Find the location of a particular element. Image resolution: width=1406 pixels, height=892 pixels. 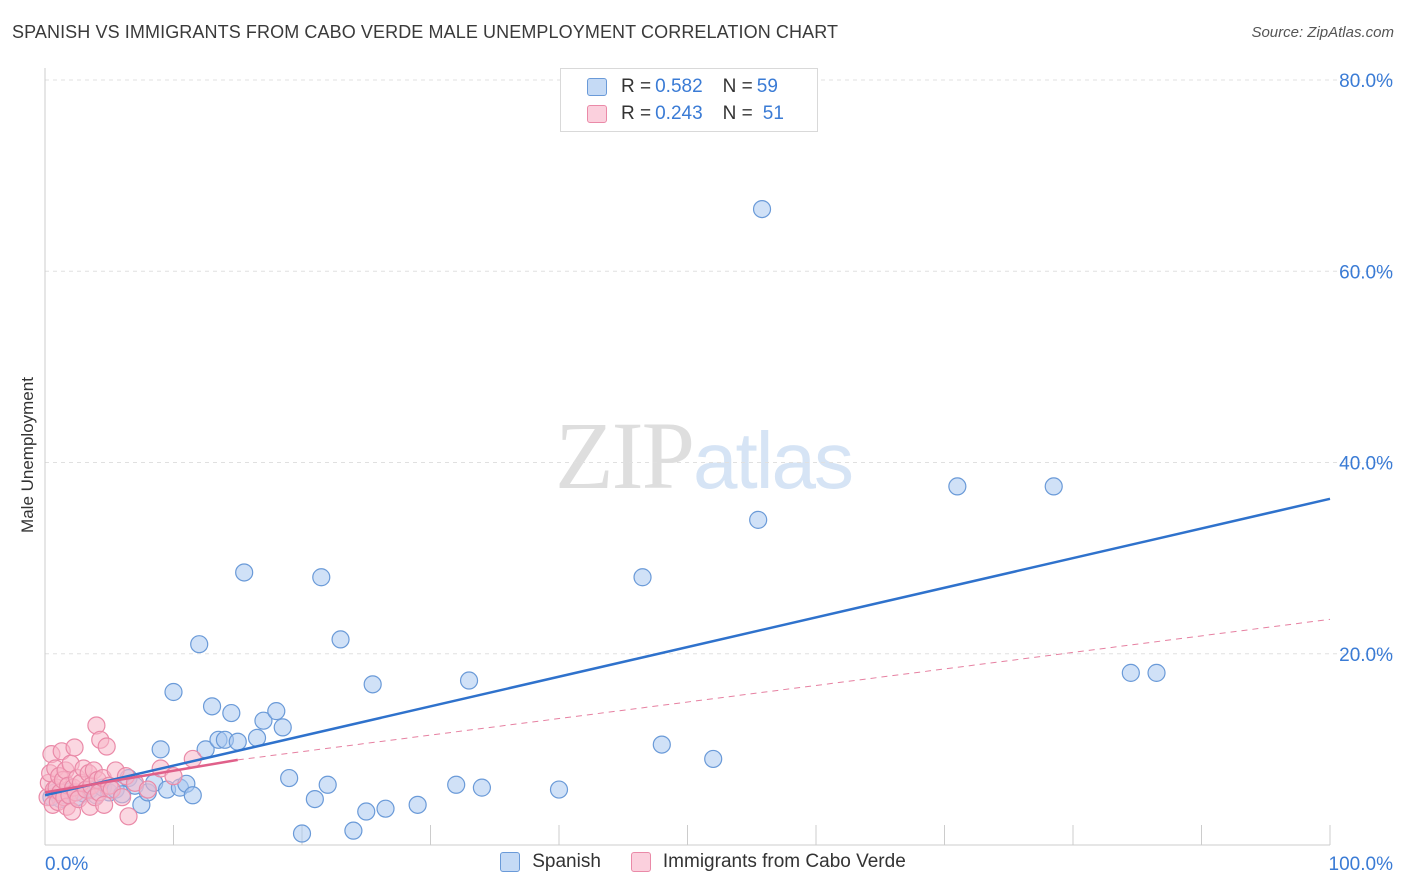

n-value-spanish: 59 is located at coordinates (767, 86).